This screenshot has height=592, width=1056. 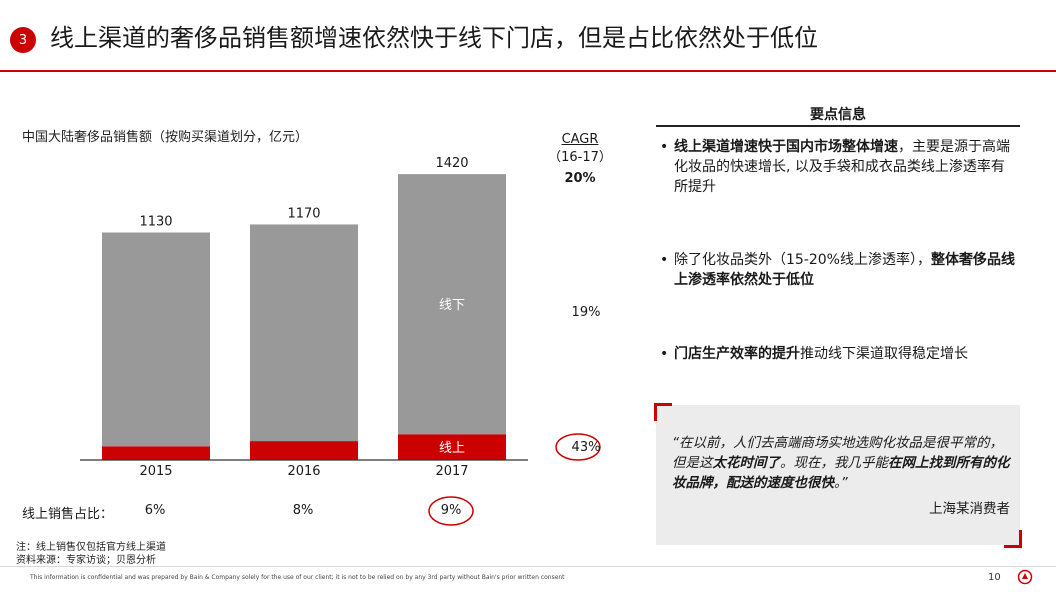 What do you see at coordinates (434, 38) in the screenshot?
I see `slide-title: 线上渠道的奢侈品销售额增速依然快于线下门店，但是占比依然处于低位` at bounding box center [434, 38].